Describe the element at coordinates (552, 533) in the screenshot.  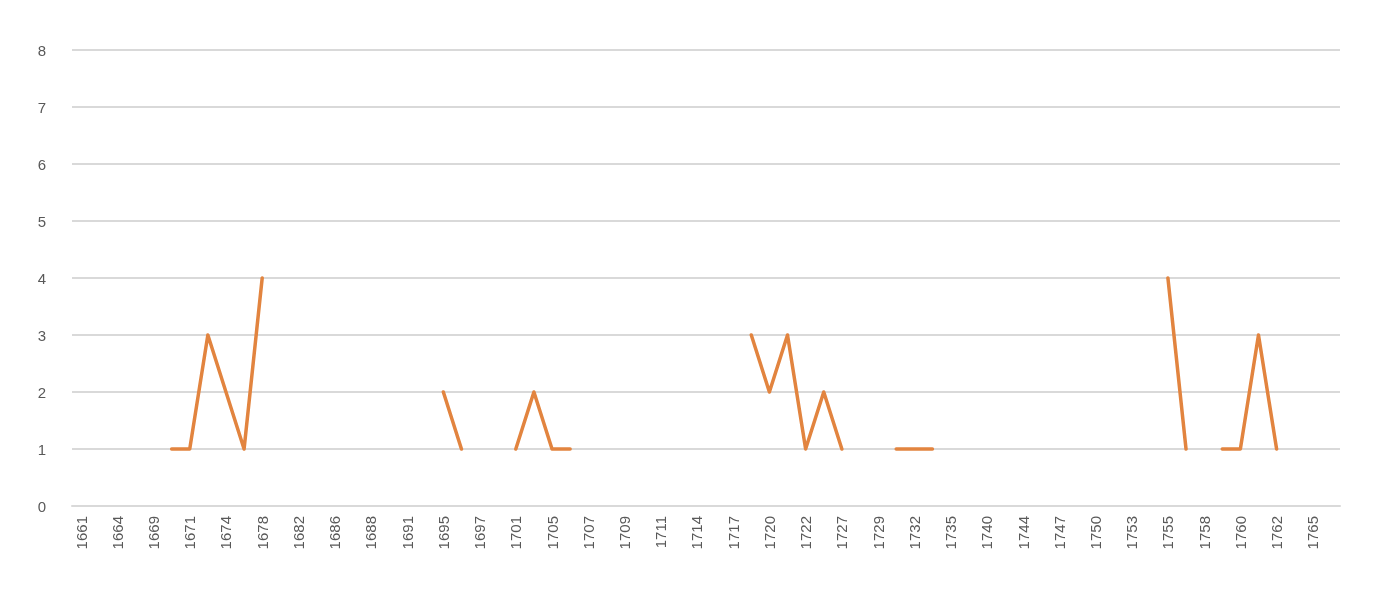
I see `x-tick-label: 1705` at that location.